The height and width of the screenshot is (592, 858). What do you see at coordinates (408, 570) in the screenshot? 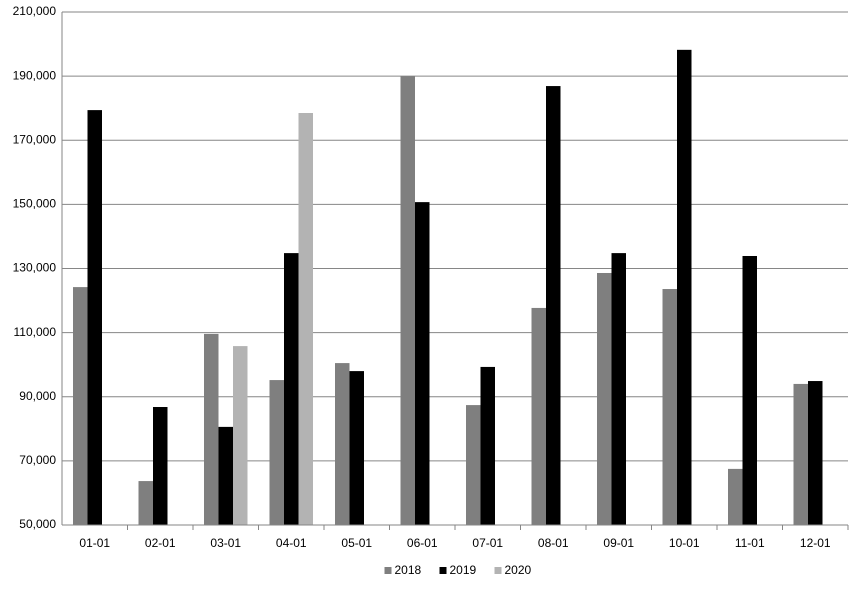
I see `legend-label: 2018` at bounding box center [408, 570].